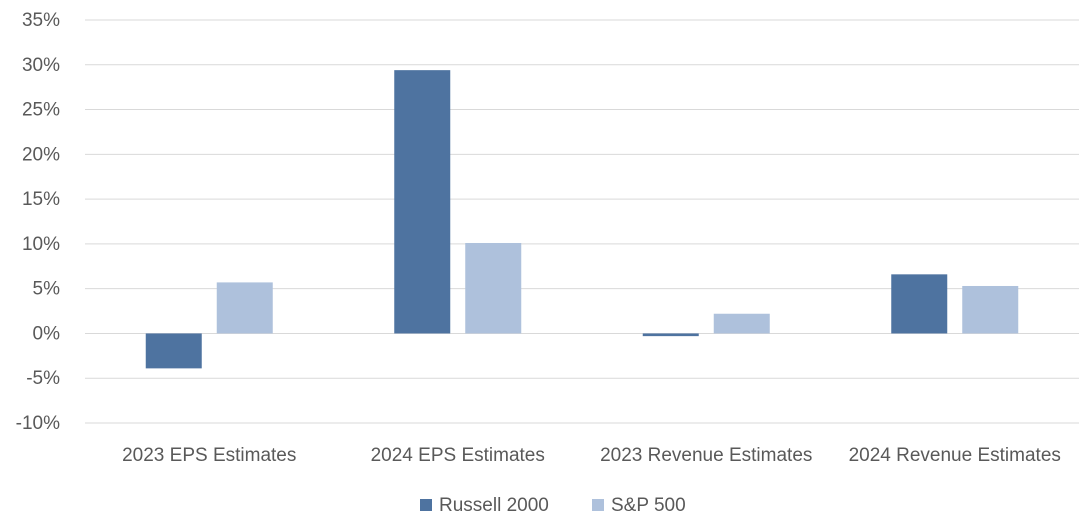 This screenshot has height=519, width=1079. Describe the element at coordinates (38, 222) in the screenshot. I see `y-axis-ticks: 35% 30% 25% 20% 15% 10% 5% 0% -5% -10%` at that location.